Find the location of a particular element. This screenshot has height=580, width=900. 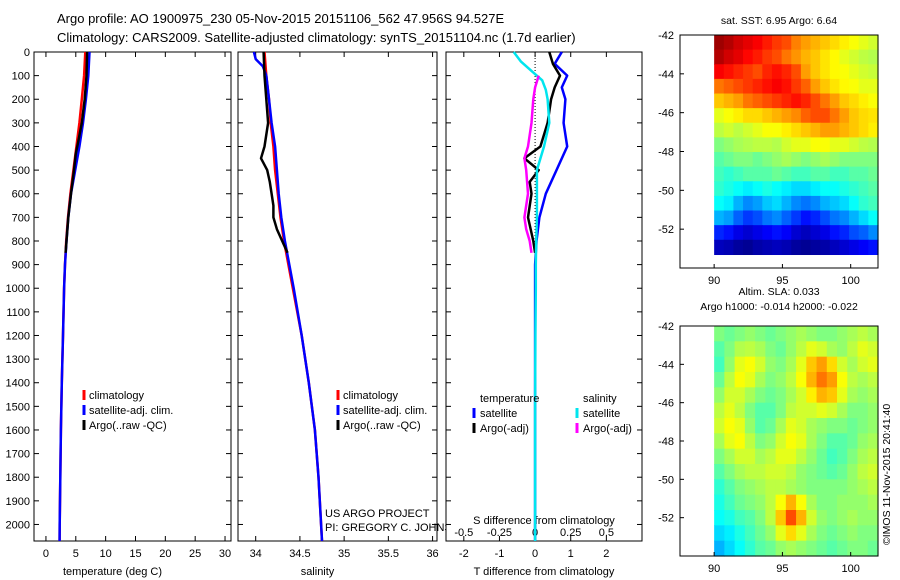

temperature-y-tick-label: 2000 is located at coordinates (18, 525).